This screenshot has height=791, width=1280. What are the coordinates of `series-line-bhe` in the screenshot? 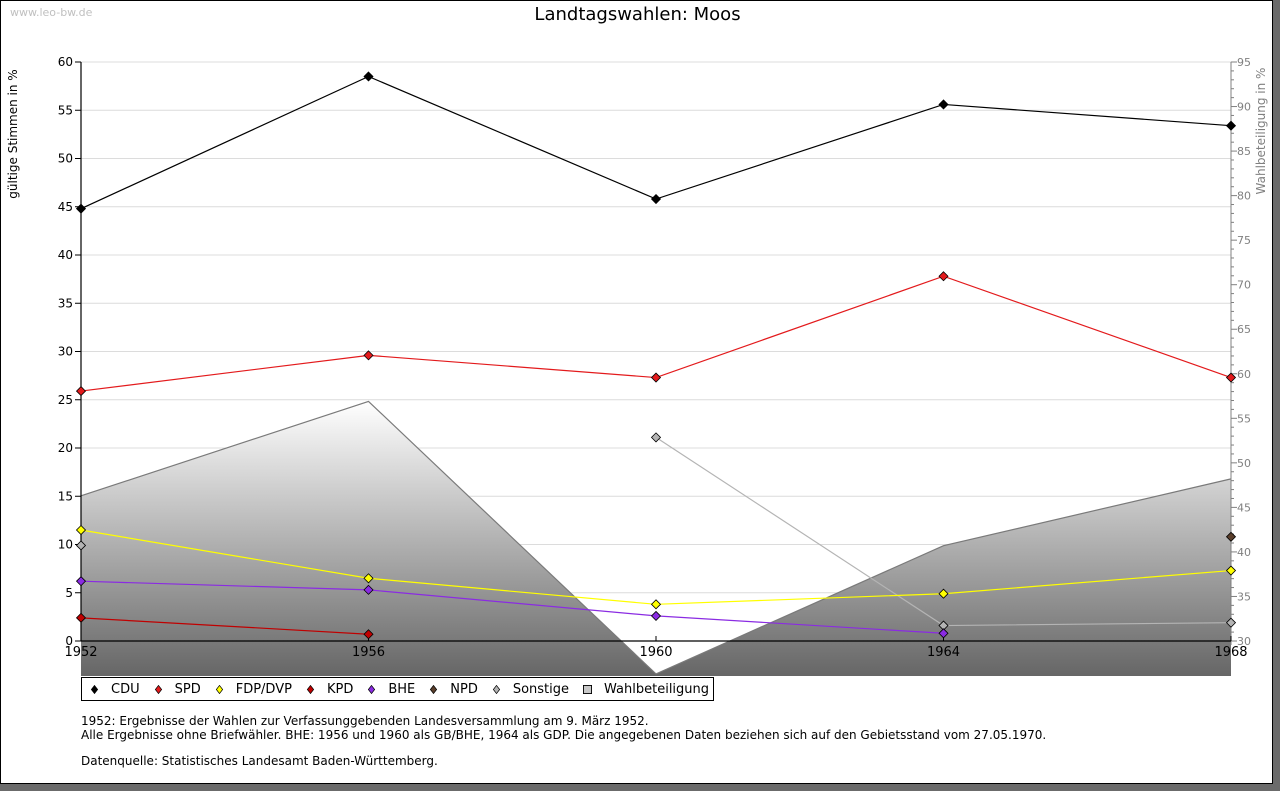 It's located at (512, 607).